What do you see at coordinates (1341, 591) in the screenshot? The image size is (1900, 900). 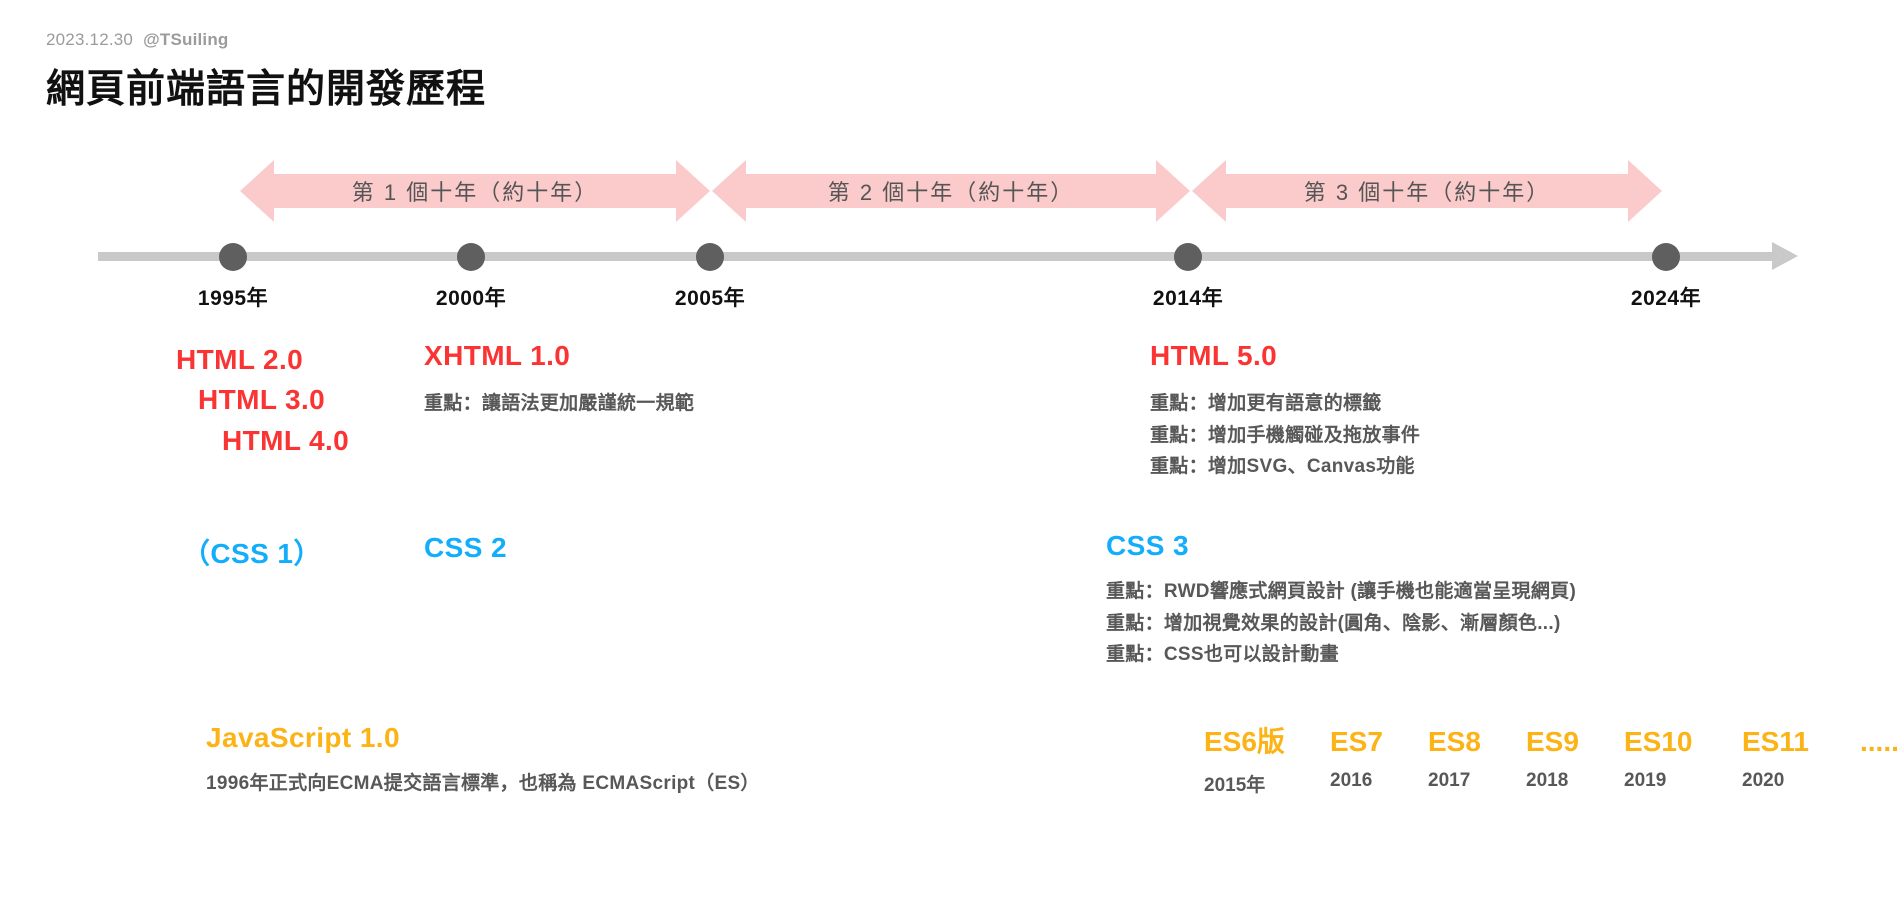 I see `css3-note-1: 重點：RWD響應式網頁設計 (讓手機也能適當呈現網頁)` at bounding box center [1341, 591].